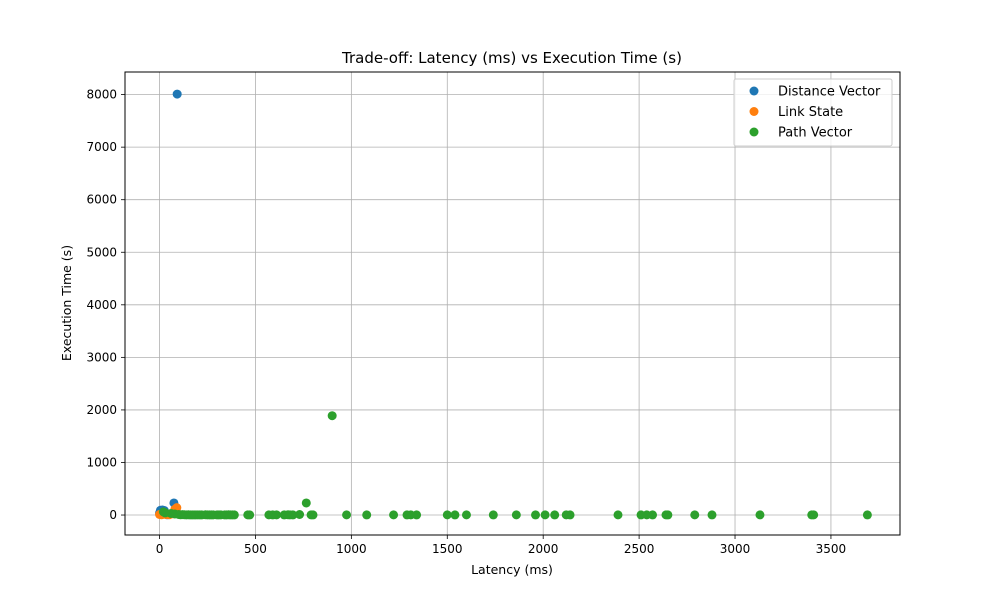  I want to click on legend: Distance Vector Link State Path Vector, so click(813, 112).